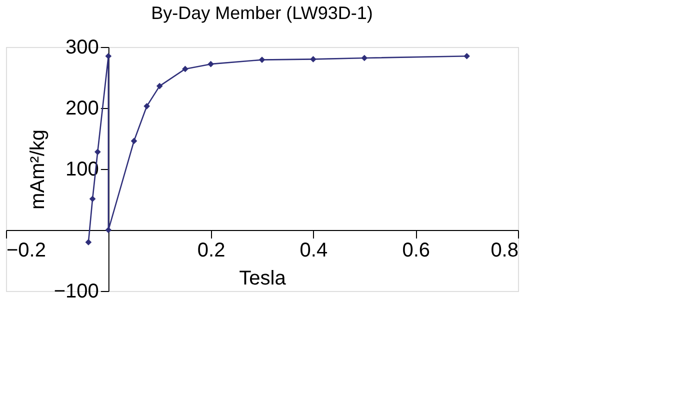 This screenshot has width=689, height=403. What do you see at coordinates (314, 251) in the screenshot?
I see `x-tick-label: 0.4` at bounding box center [314, 251].